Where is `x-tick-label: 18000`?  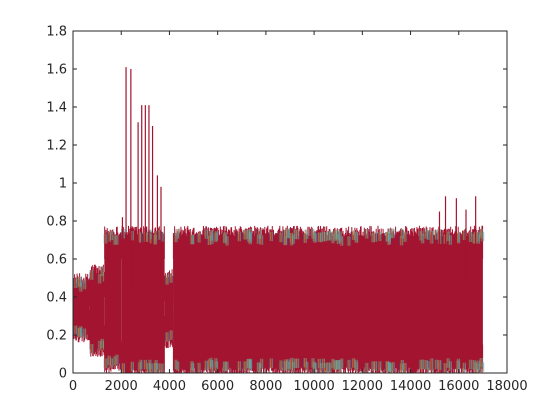
x-tick-label: 18000 is located at coordinates (506, 386).